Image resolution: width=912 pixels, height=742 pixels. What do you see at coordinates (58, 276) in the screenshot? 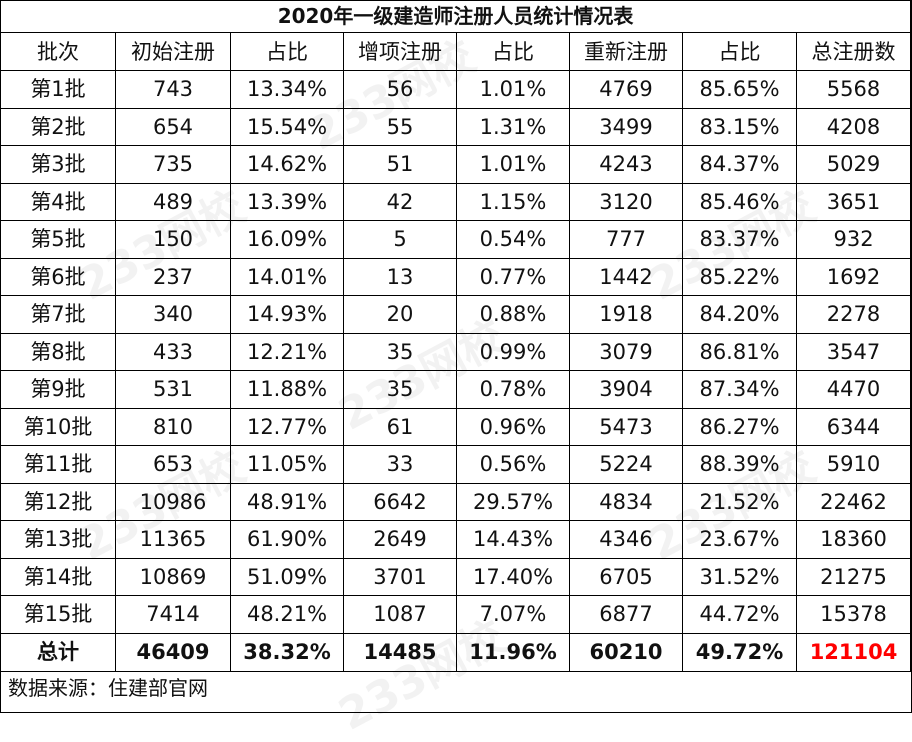
I see `batch-label: 第6批` at bounding box center [58, 276].